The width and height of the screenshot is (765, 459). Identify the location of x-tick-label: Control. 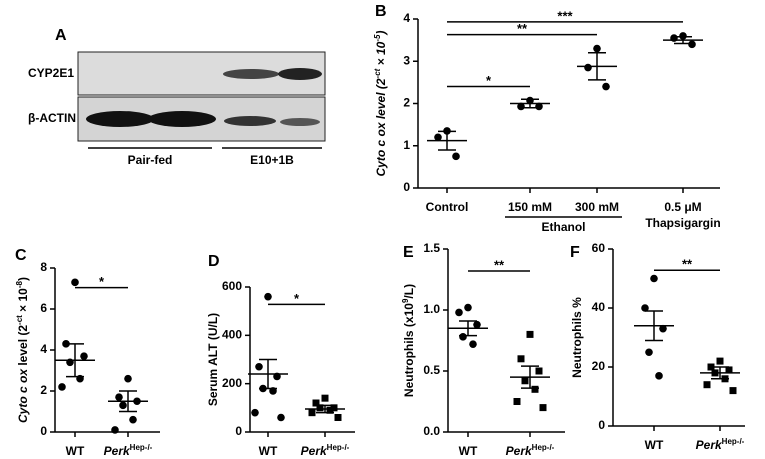
(447, 207).